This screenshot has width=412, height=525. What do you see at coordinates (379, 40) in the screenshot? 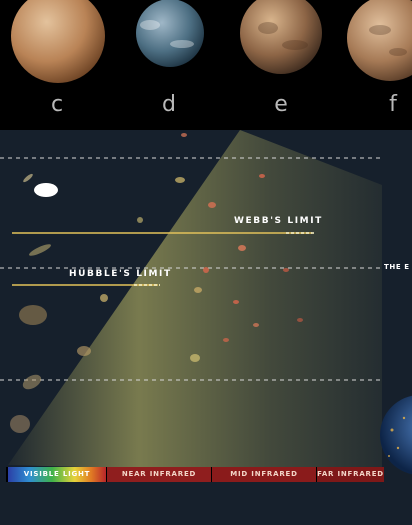
I see `planet-f` at bounding box center [379, 40].